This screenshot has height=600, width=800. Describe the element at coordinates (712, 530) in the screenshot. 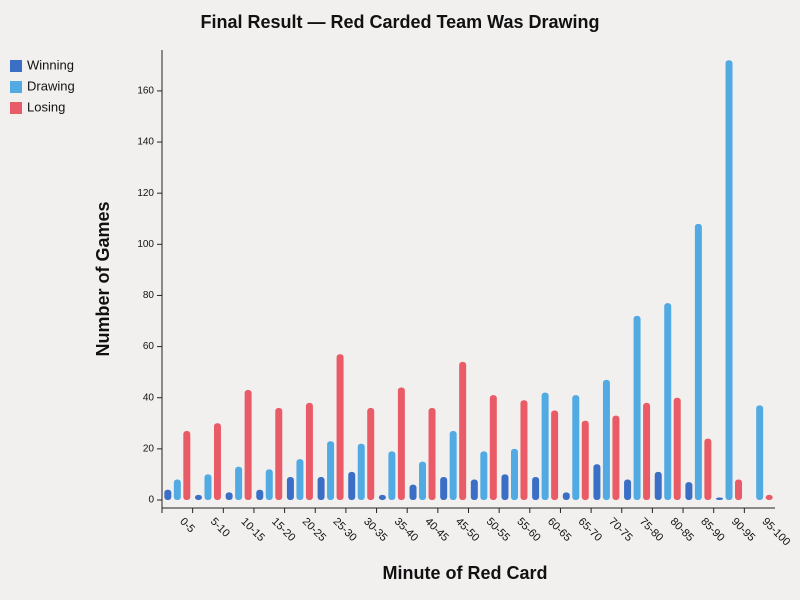

I see `x-tick-label: 85-90` at that location.